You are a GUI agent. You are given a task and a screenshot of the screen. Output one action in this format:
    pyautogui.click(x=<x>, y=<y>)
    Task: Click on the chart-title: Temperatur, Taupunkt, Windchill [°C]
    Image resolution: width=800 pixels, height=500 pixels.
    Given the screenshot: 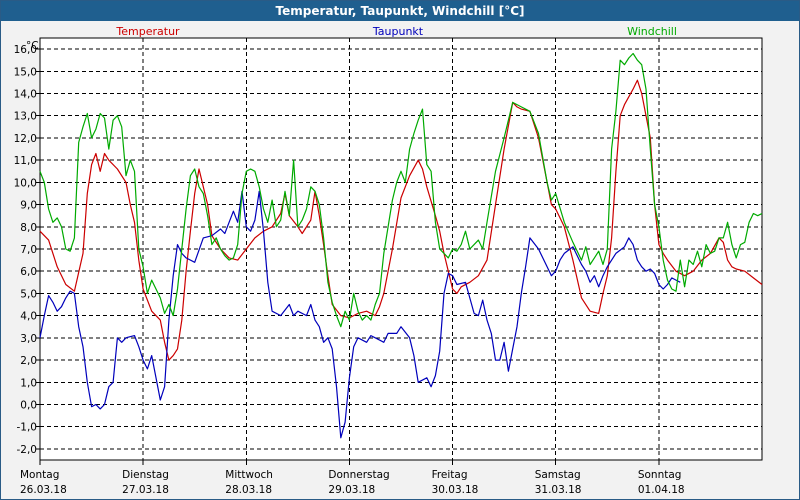 What is the action you would take?
    pyautogui.click(x=400, y=11)
    